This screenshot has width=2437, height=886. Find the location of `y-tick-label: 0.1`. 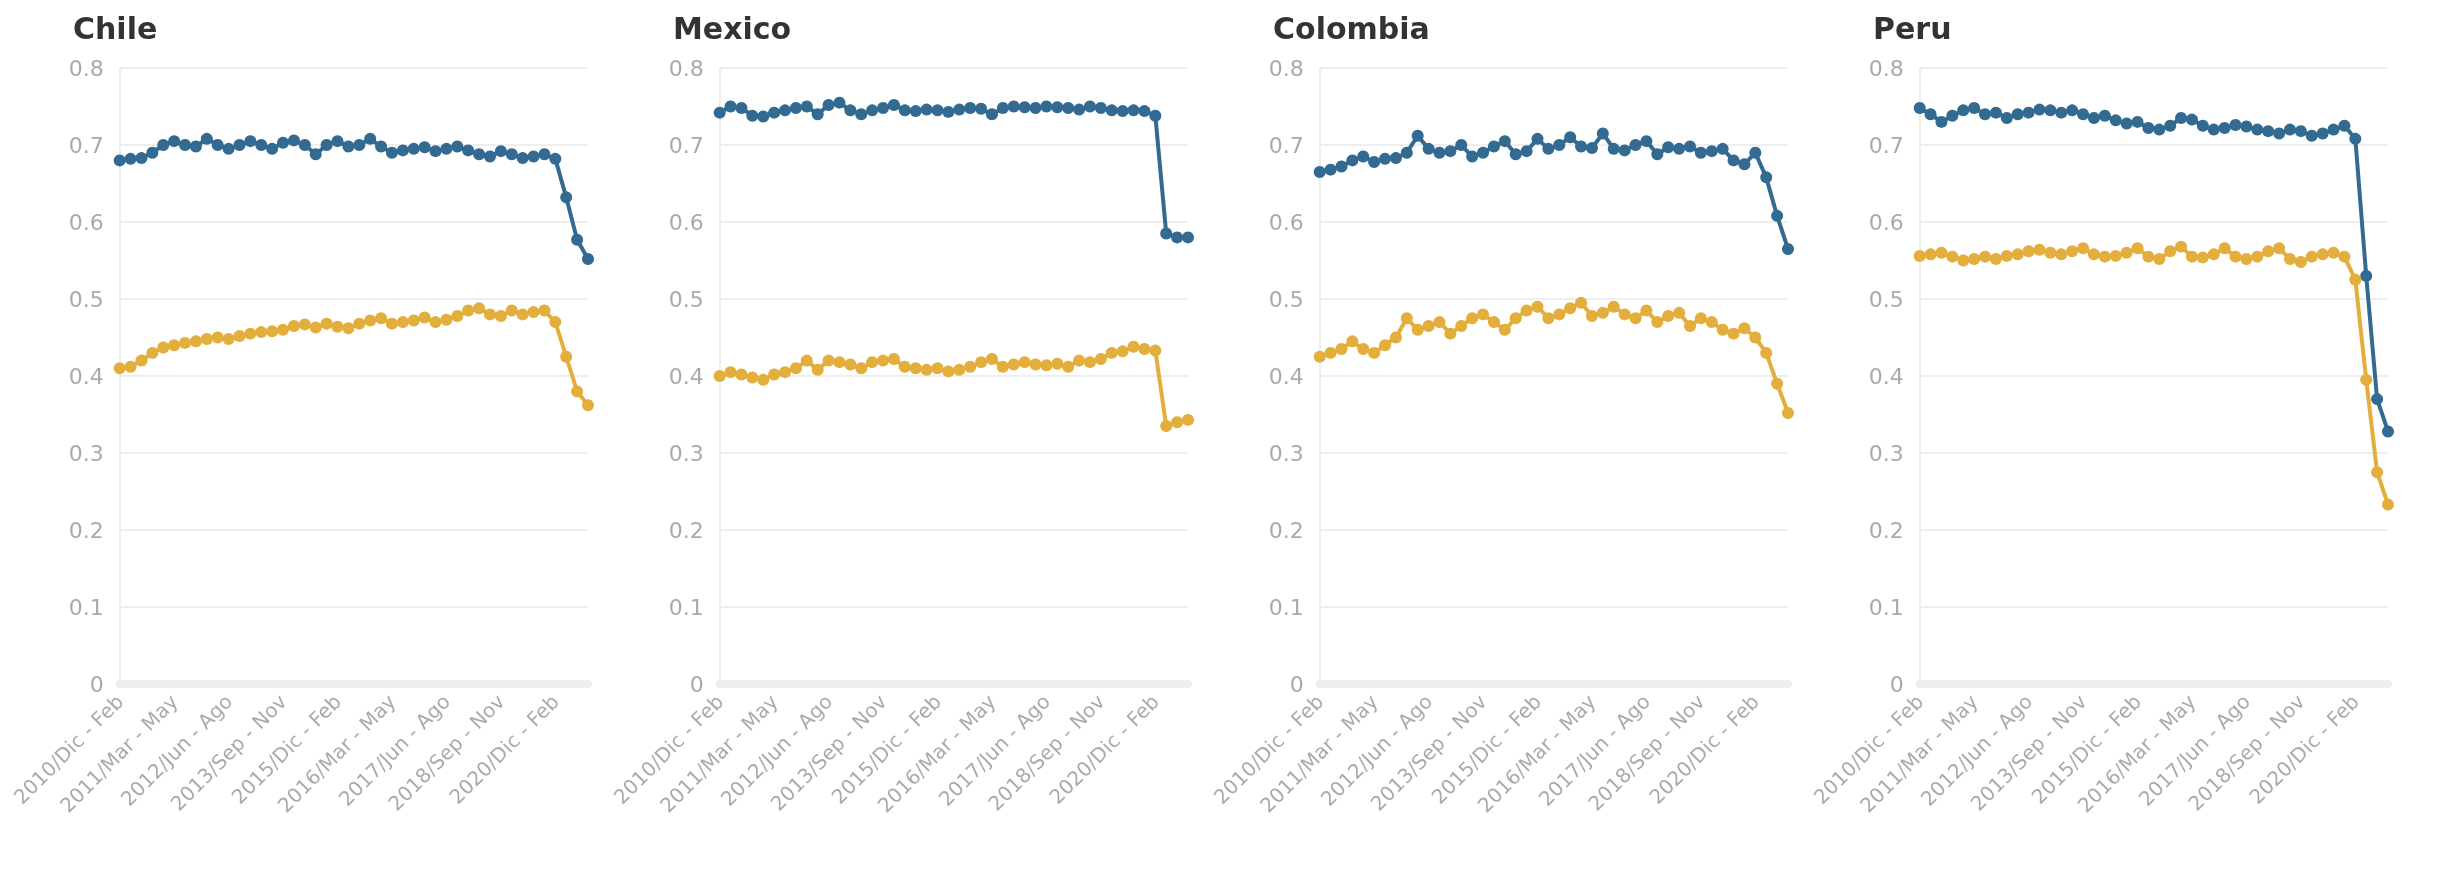

y-tick-label: 0.1 is located at coordinates (86, 607).